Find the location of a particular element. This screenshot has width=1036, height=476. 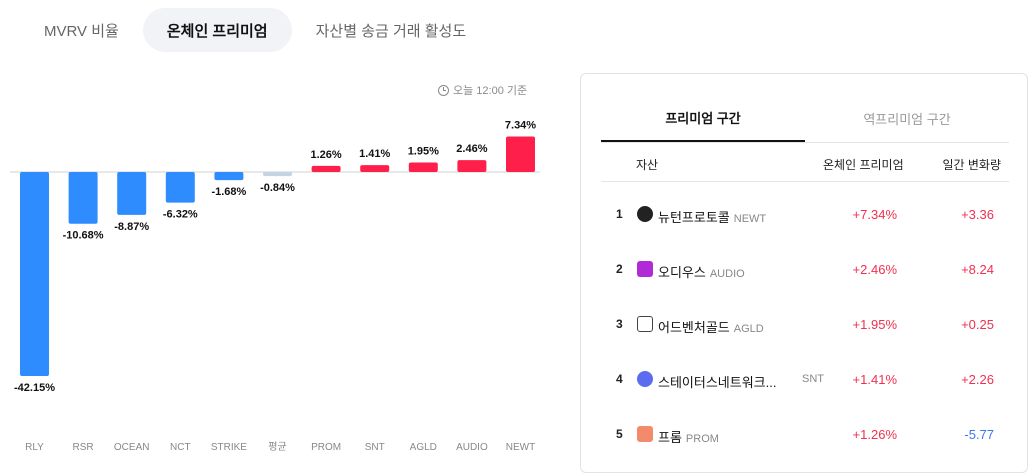

asset-name: 프롬 PROM is located at coordinates (688, 437).